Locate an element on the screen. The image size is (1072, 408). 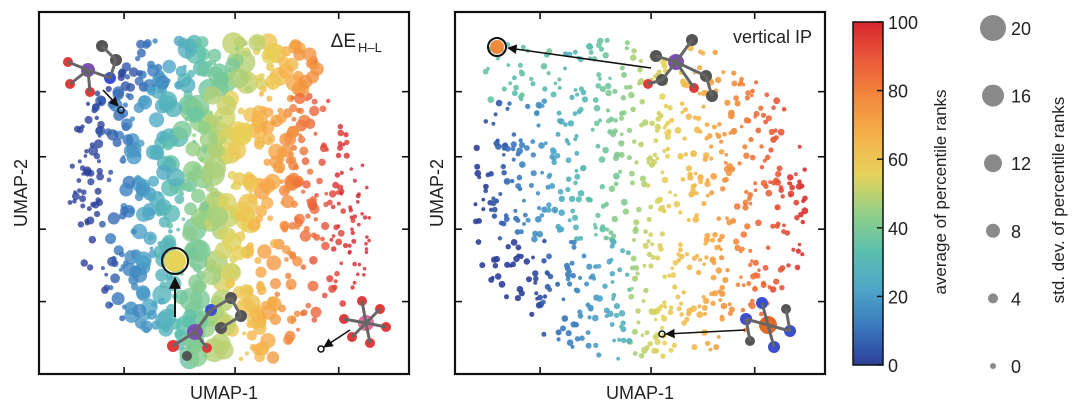
molecule-bottom-right-icon is located at coordinates (768, 325).